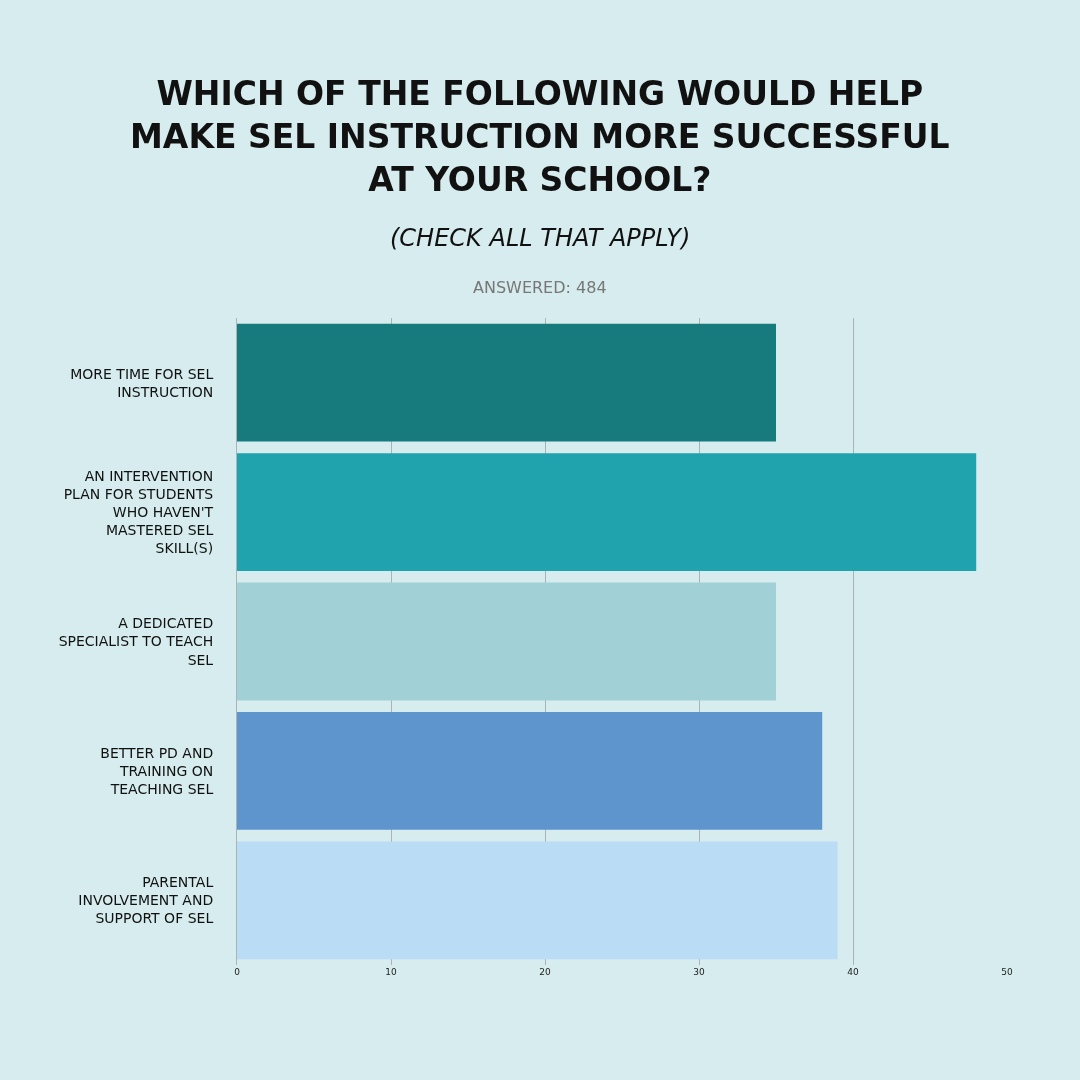 Image resolution: width=1080 pixels, height=1080 pixels. What do you see at coordinates (391, 972) in the screenshot?
I see `x-tick-label: 10` at bounding box center [391, 972].